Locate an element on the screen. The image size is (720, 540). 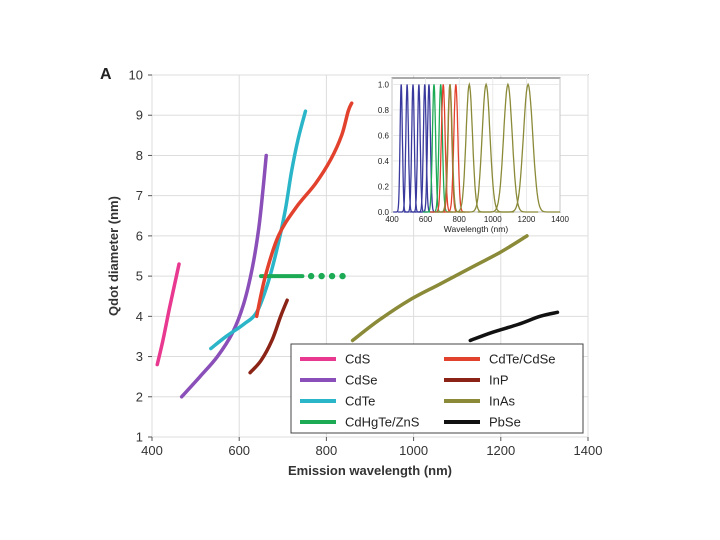
legend-label-cdse: CdSe is located at coordinates (361, 380).